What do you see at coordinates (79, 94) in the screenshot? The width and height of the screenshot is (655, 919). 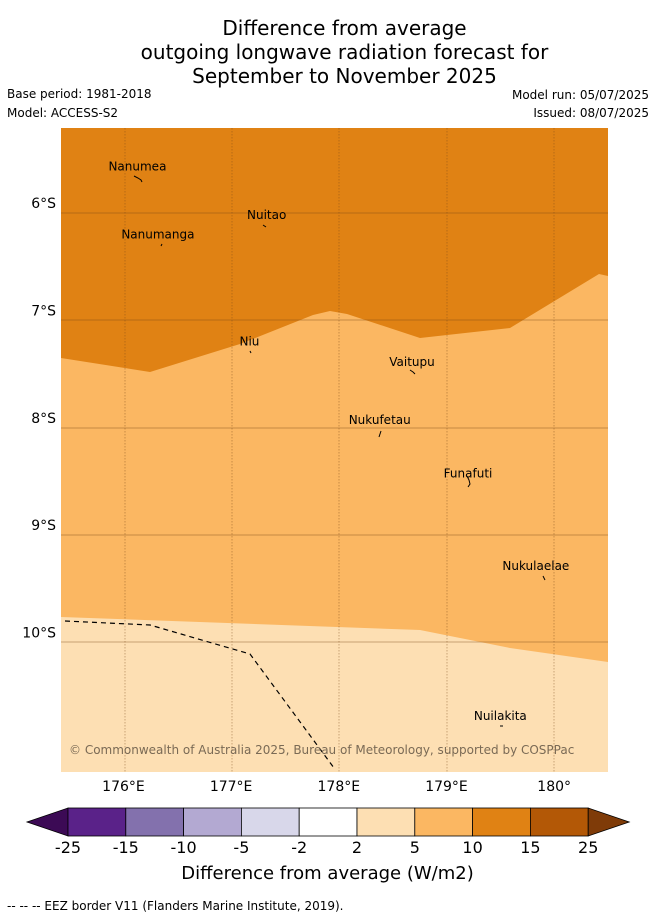 I see `base-period: Base period: 1981-2018` at bounding box center [79, 94].